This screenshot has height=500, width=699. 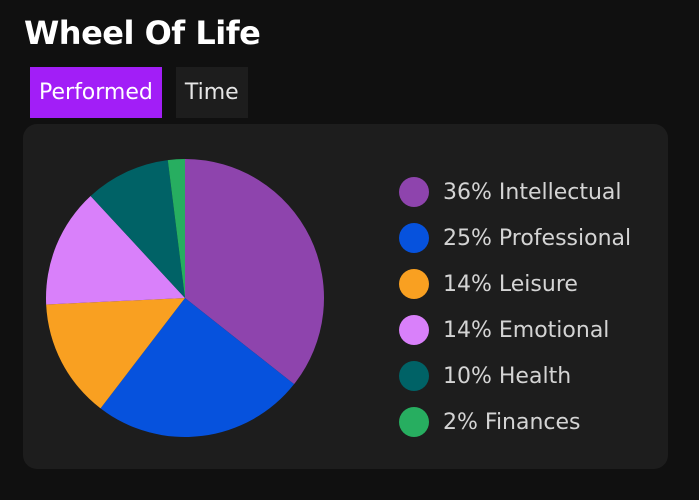 What do you see at coordinates (142, 33) in the screenshot?
I see `page-title: Wheel Of Life` at bounding box center [142, 33].